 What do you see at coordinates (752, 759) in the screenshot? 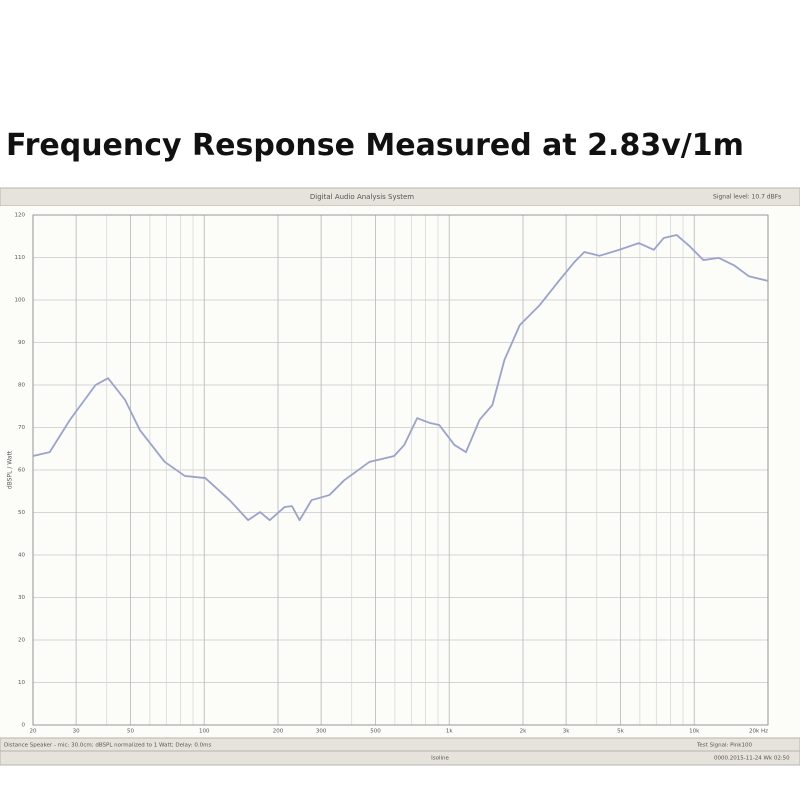
I see `footer-right: 0000.2015-11-24 Wk 02:50` at bounding box center [752, 759].